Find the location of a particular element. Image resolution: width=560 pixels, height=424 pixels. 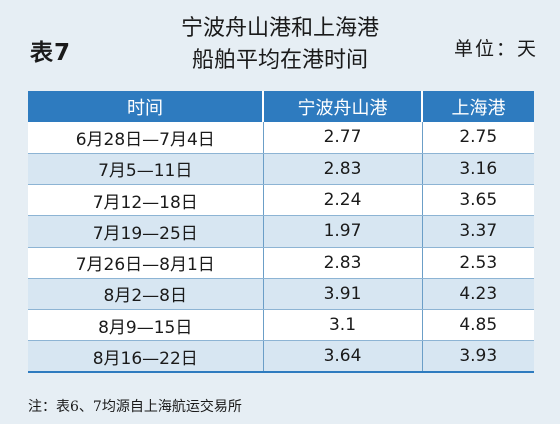

cell-ningbo-zhoushan: 3.91 is located at coordinates (342, 294).